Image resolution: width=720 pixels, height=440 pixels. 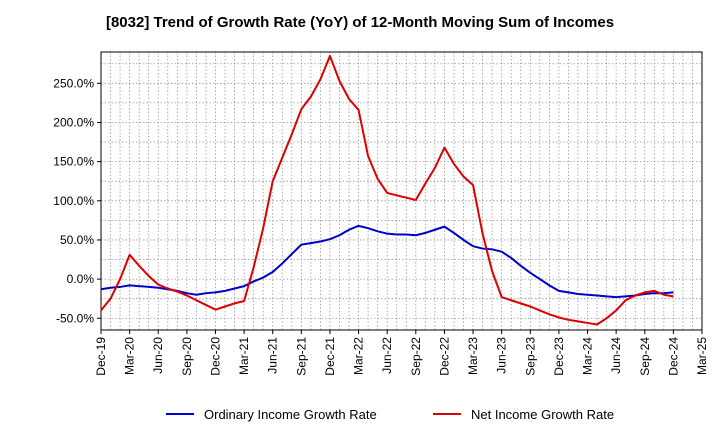 What do you see at coordinates (359, 356) in the screenshot?
I see `x-tick-label: Mar-22` at bounding box center [359, 356].